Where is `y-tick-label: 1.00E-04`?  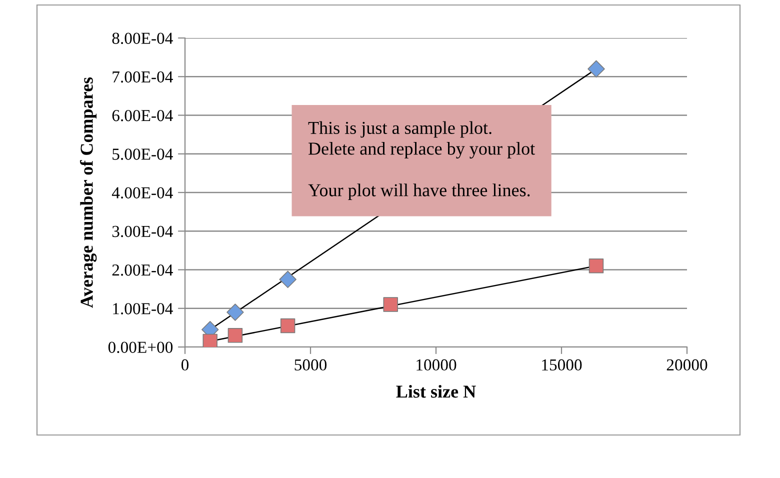
y-tick-label: 1.00E-04 is located at coordinates (143, 308).